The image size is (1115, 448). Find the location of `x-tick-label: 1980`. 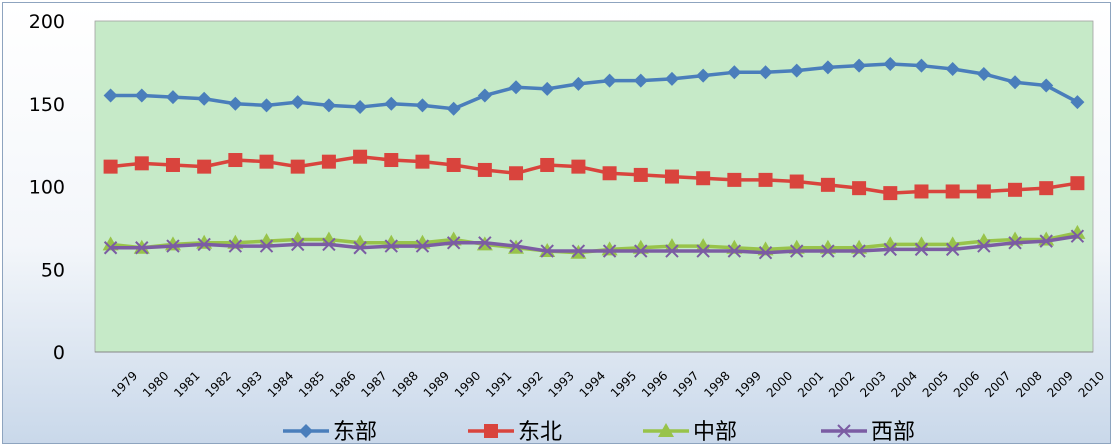

x-tick-label: 1980 is located at coordinates (155, 384).